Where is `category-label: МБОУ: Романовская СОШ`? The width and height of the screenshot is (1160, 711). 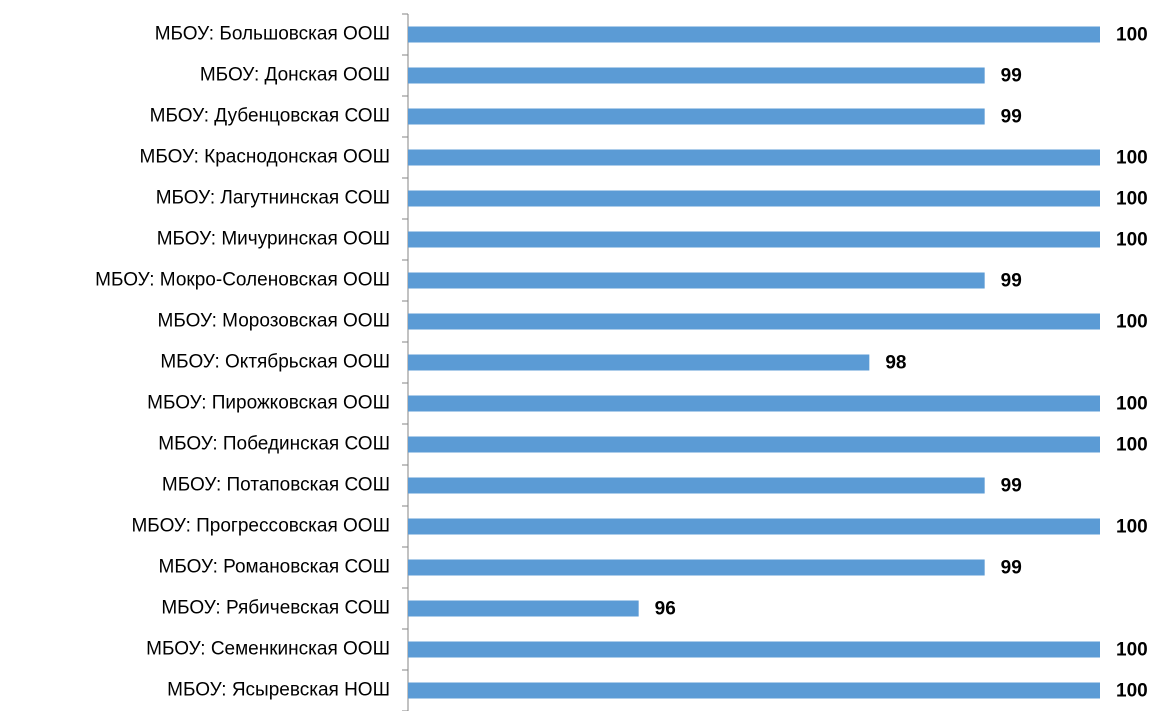 category-label: МБОУ: Романовская СОШ is located at coordinates (275, 567).